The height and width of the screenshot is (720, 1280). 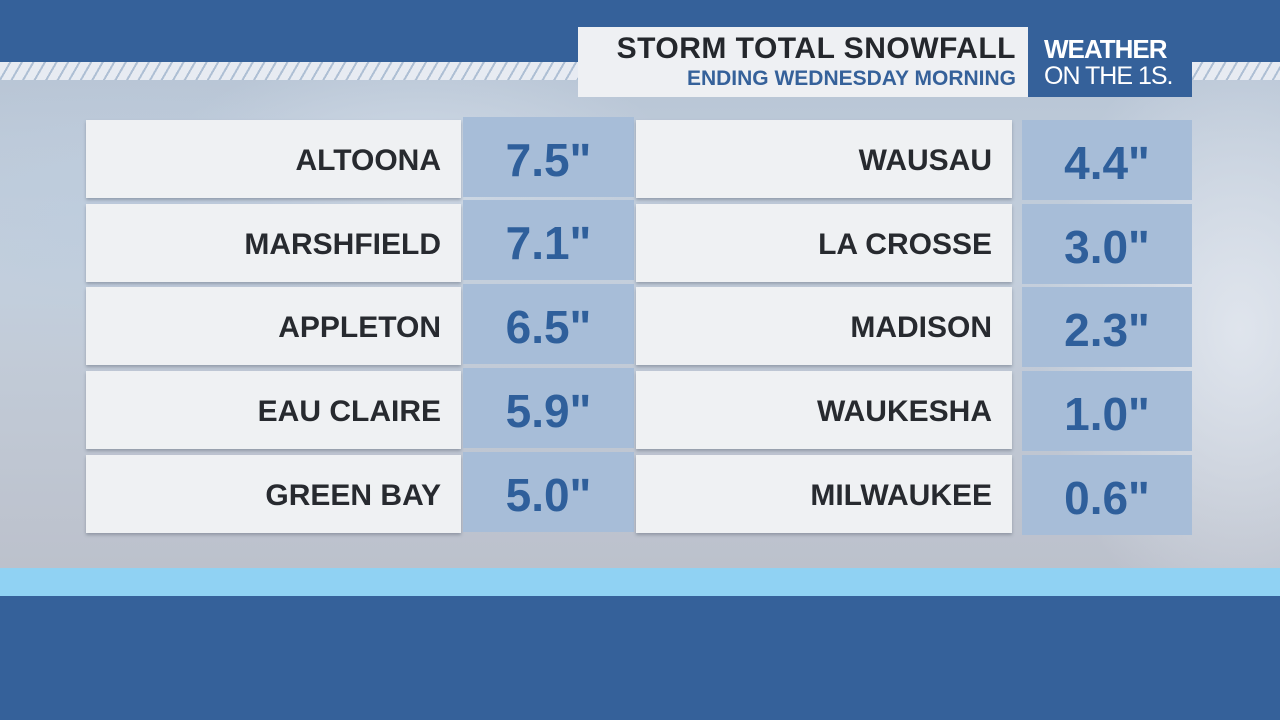 I want to click on snowfall-value-box: 7.5", so click(x=548, y=157).